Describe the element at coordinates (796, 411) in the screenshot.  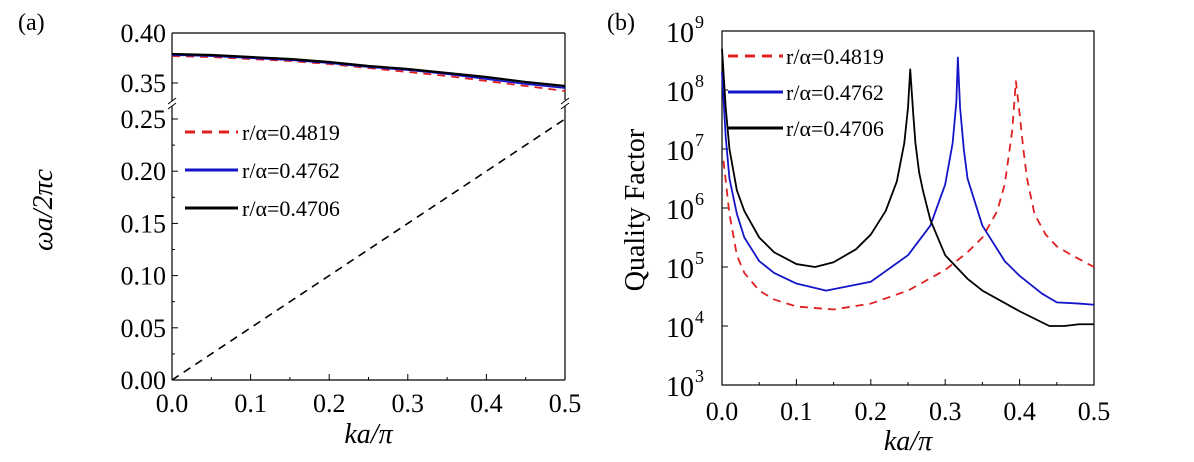
I see `x-tick-label-b: 0.1` at that location.